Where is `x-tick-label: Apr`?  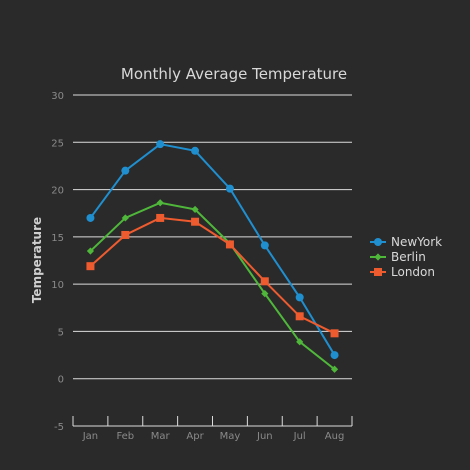
x-tick-label: Apr is located at coordinates (195, 436).